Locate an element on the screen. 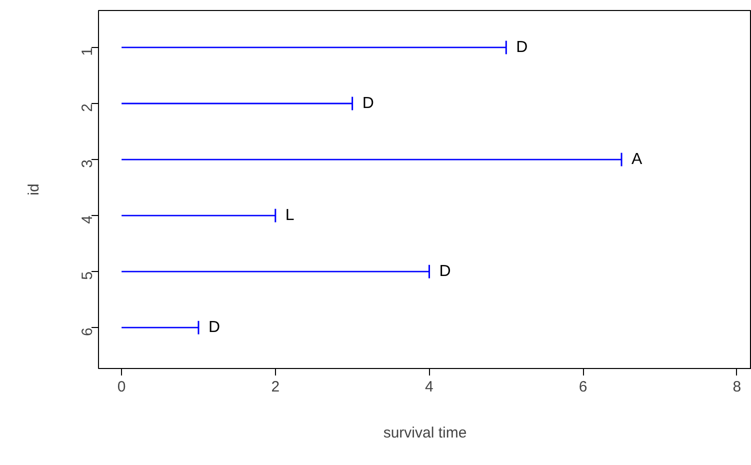  x-tick-label: 0 is located at coordinates (121, 387).